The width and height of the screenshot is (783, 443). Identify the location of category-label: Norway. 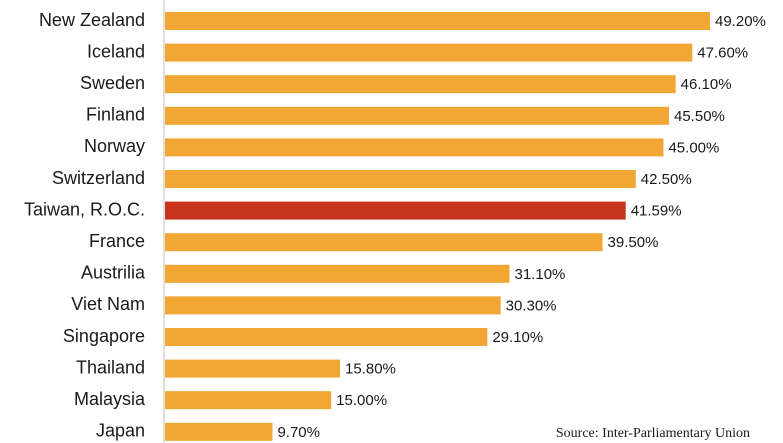
(114, 146).